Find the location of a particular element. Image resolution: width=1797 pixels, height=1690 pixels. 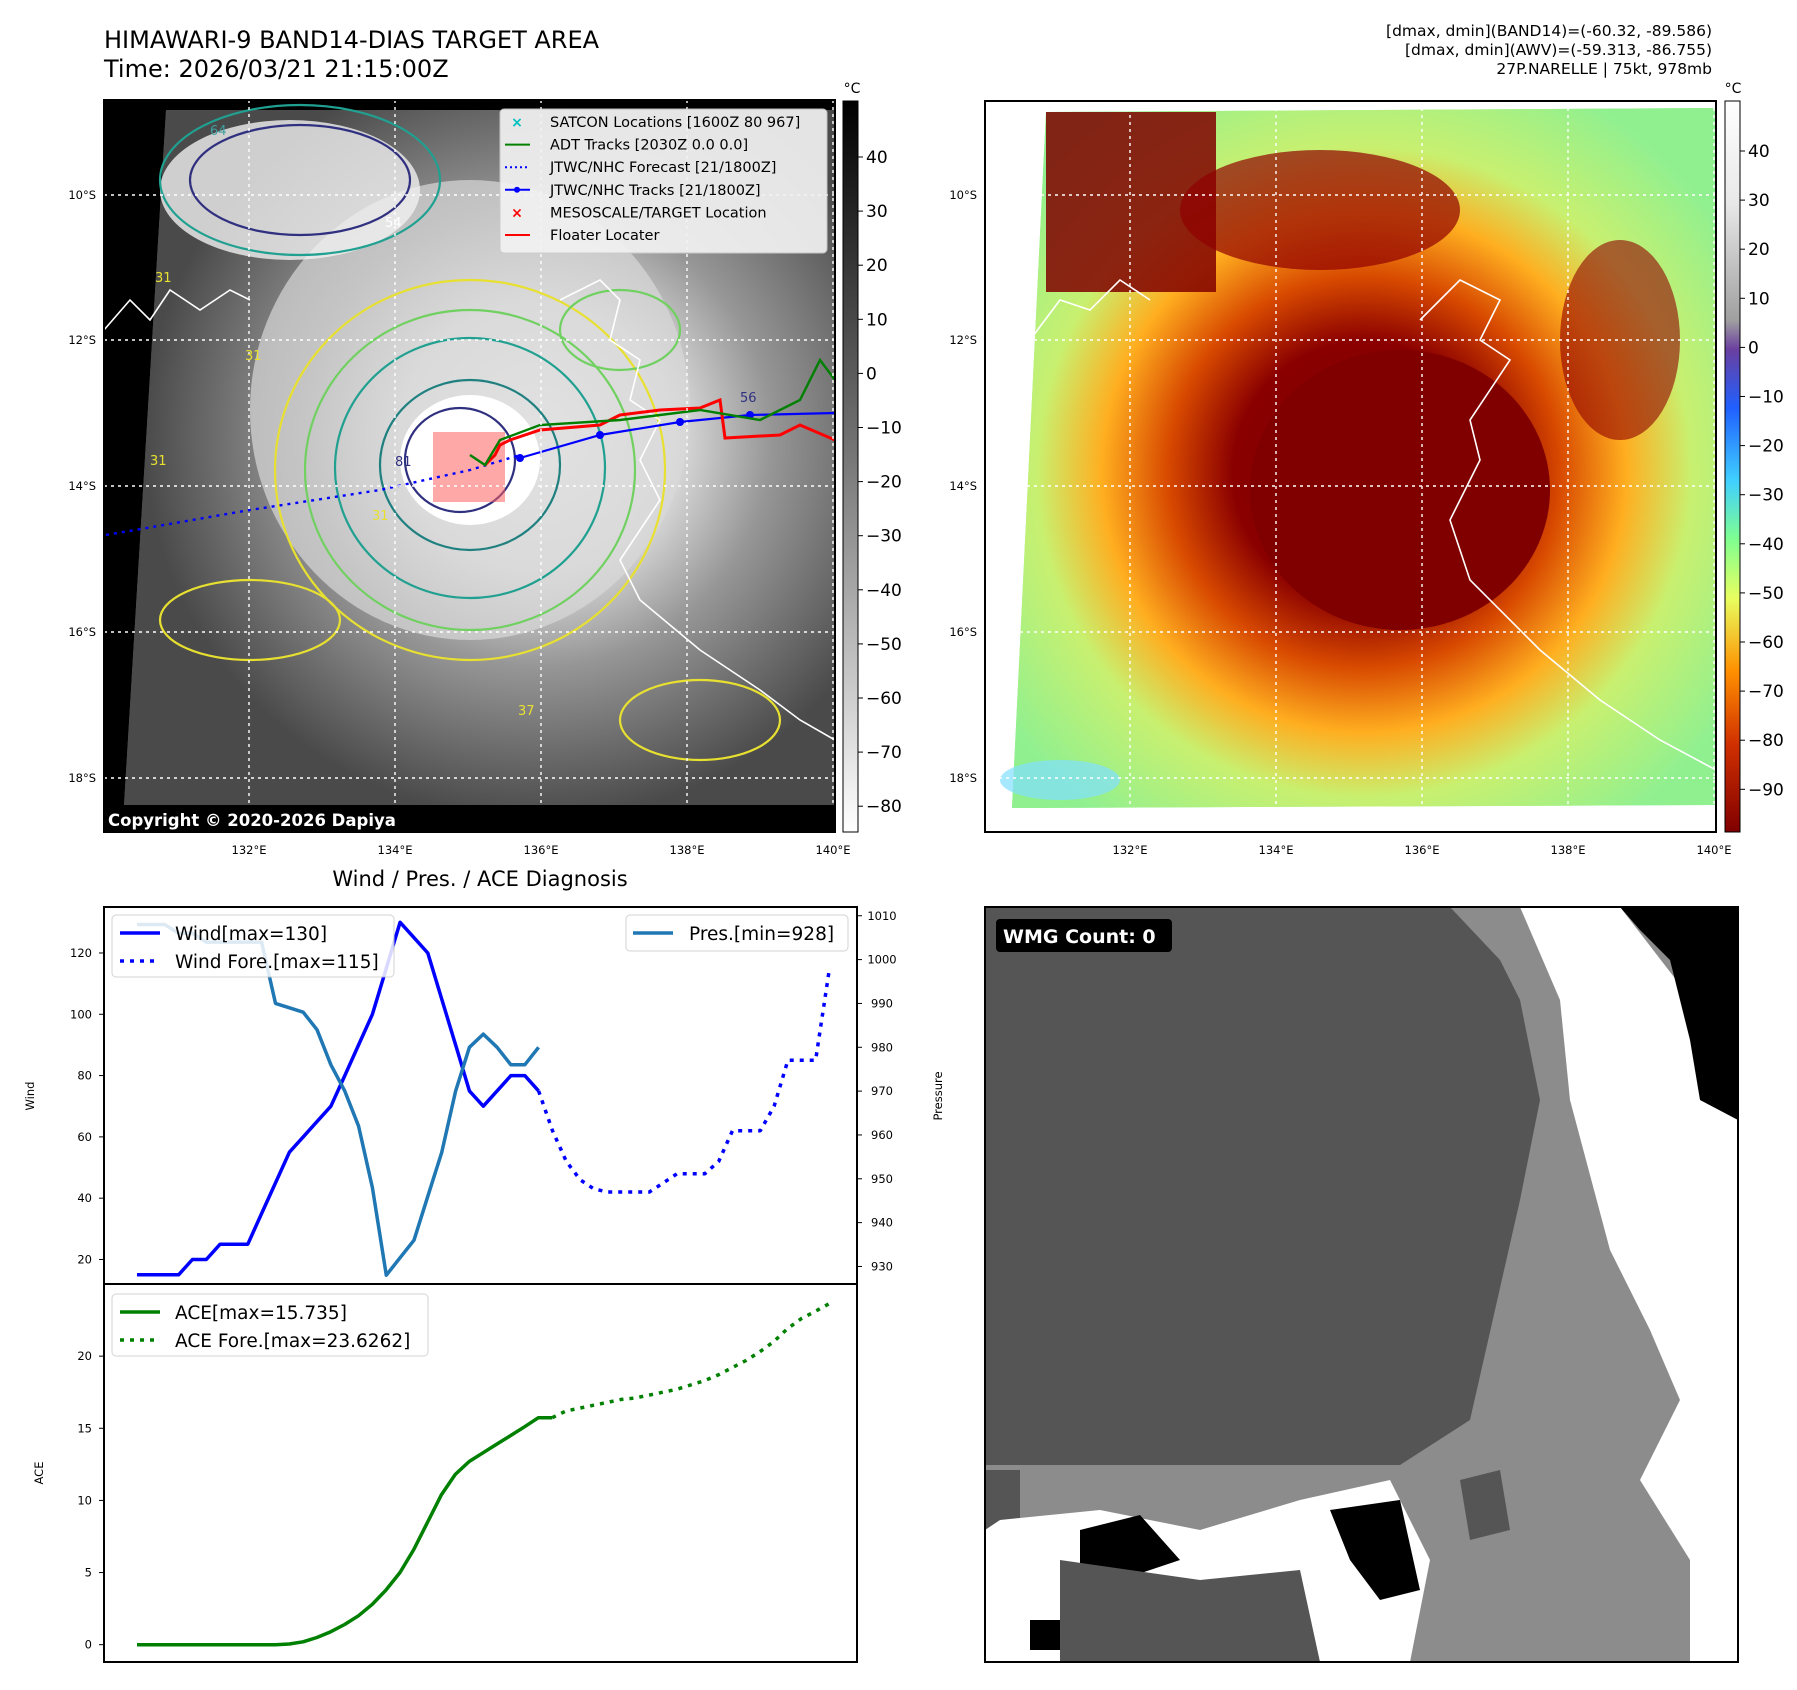

ace-ytick-label: 20 is located at coordinates (84, 1356).